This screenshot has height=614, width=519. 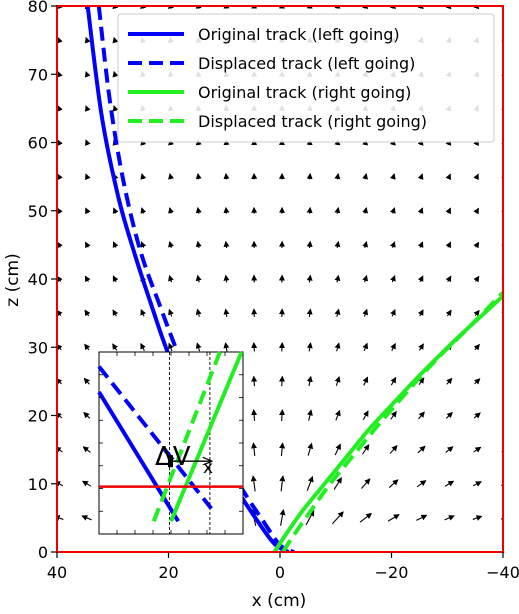 I want to click on y-axis-label: z (cm), so click(x=13, y=280).